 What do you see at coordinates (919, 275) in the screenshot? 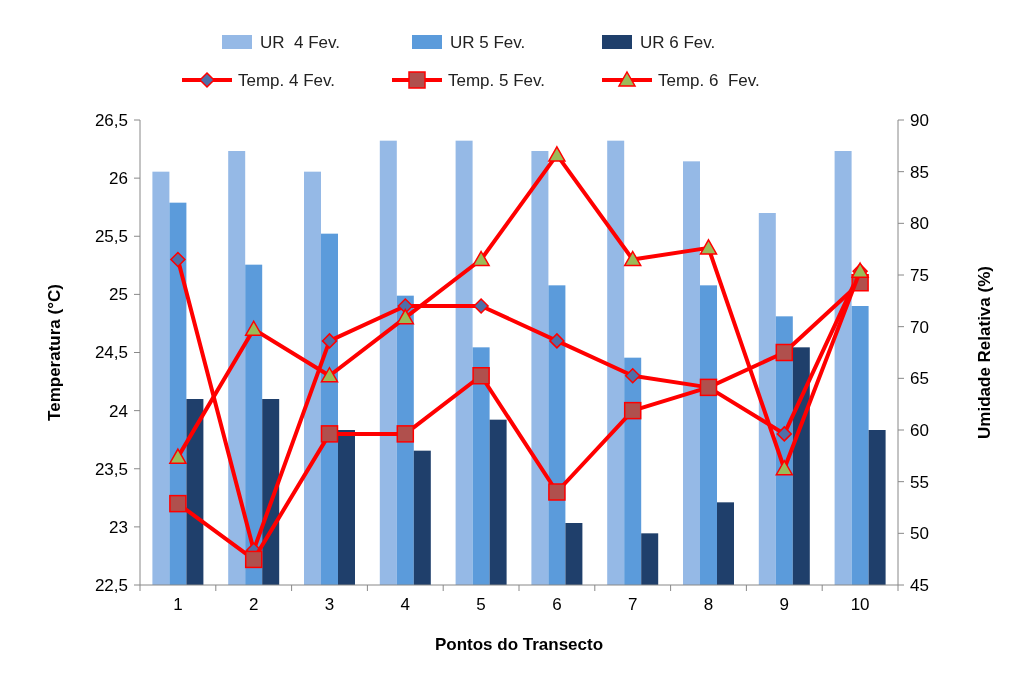
I see `y2-tick-label: 75` at bounding box center [919, 275].